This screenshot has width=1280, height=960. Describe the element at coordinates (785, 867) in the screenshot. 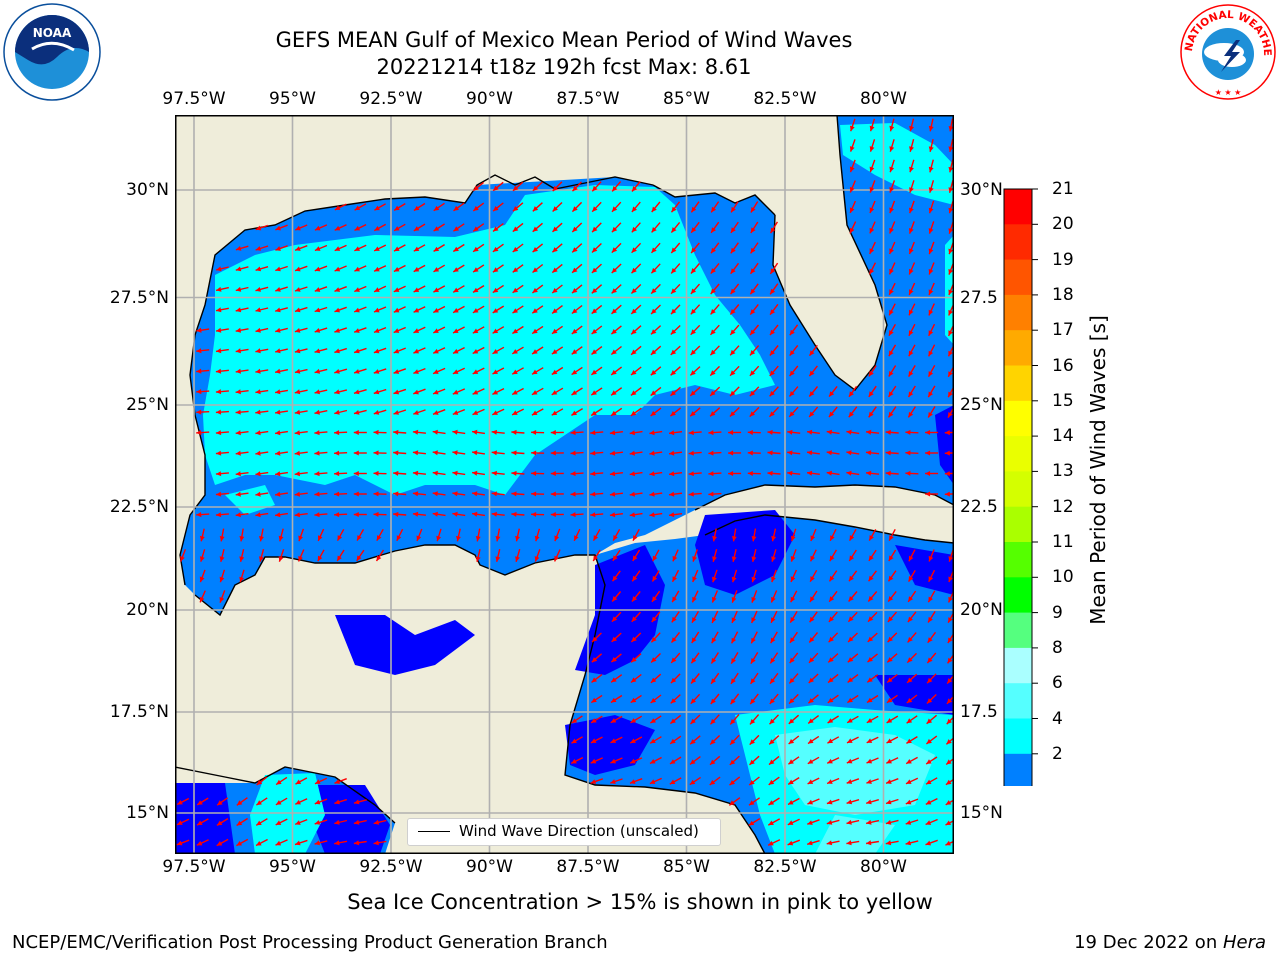

I see `lon-tick-label-bottom: 82.5°W` at that location.